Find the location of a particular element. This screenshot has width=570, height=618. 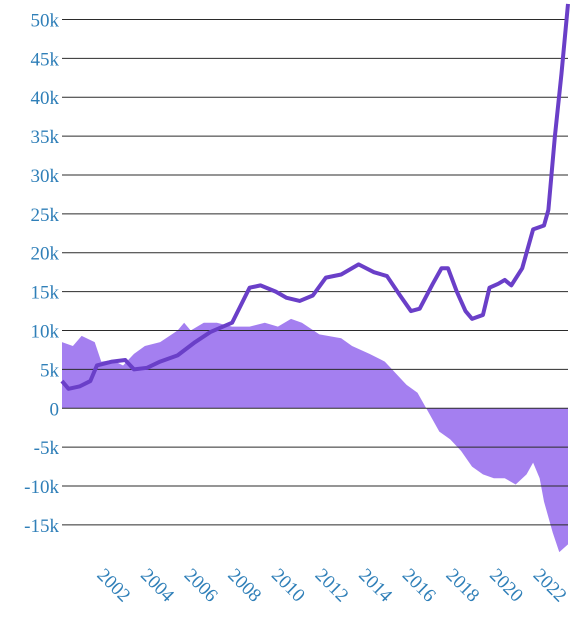

y-tick-label: 45k is located at coordinates (45, 59).